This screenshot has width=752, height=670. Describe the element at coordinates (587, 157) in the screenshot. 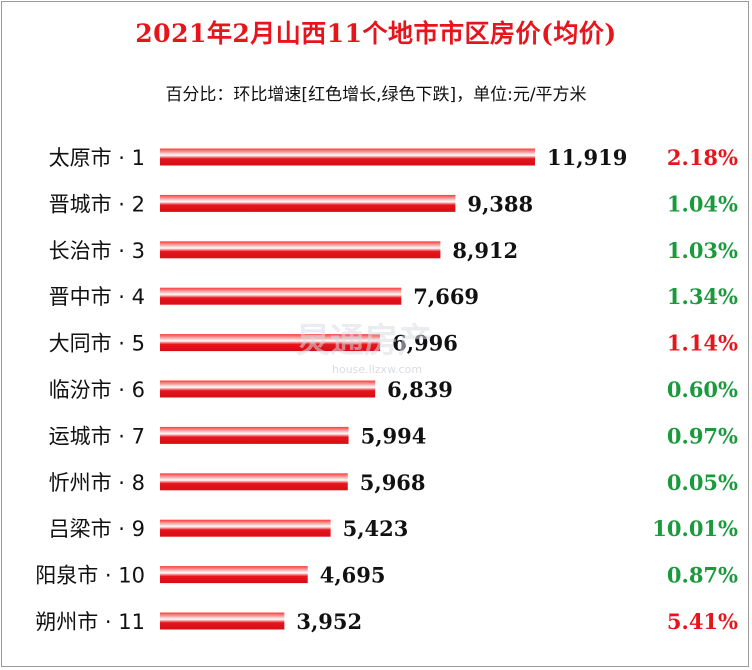

I see `value-label: 11,919` at that location.